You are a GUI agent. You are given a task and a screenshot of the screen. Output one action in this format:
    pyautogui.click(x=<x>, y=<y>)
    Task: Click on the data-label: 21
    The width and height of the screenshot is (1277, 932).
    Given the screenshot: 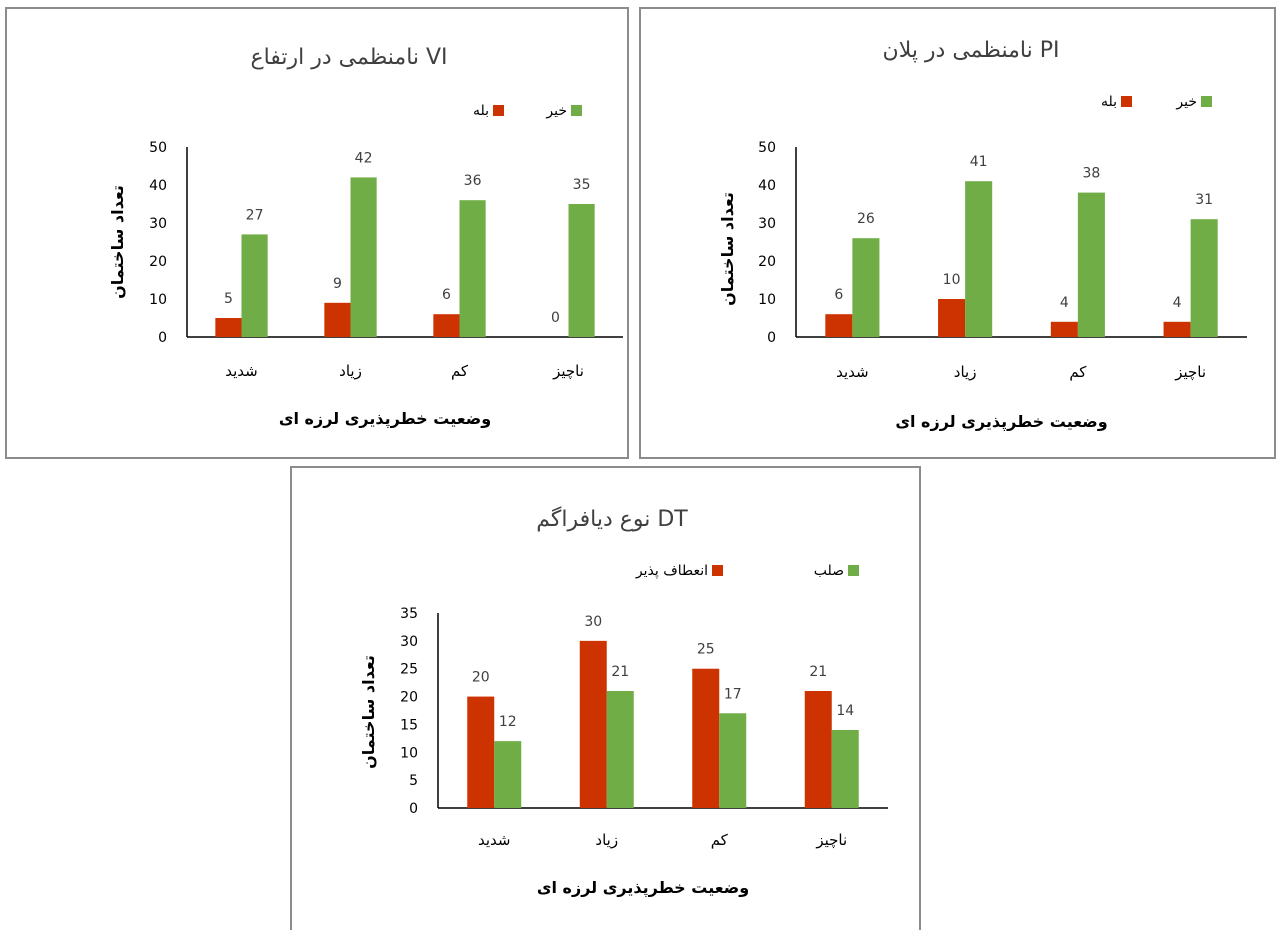 What is the action you would take?
    pyautogui.click(x=818, y=672)
    